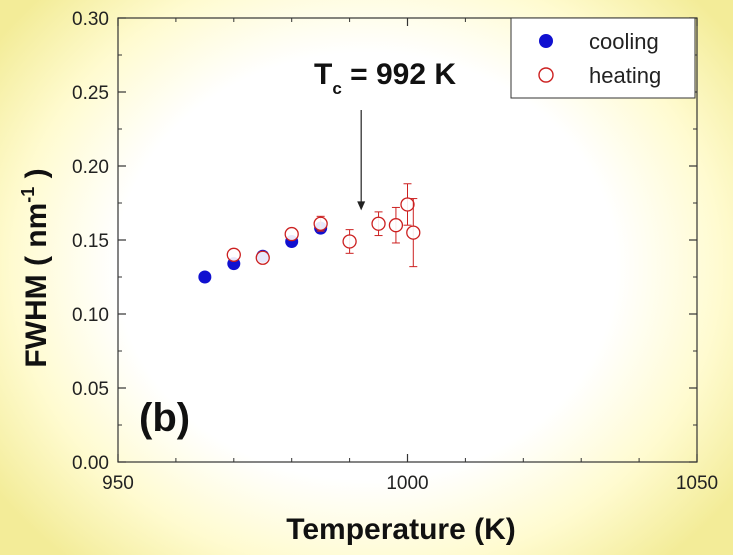  Describe the element at coordinates (697, 483) in the screenshot. I see `x-tick-label: 1050` at that location.